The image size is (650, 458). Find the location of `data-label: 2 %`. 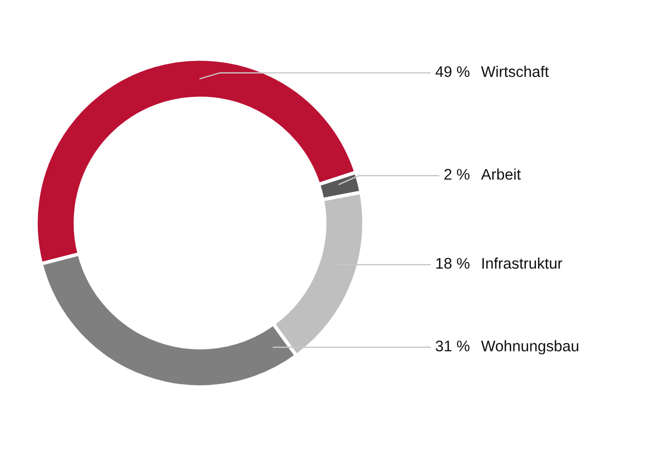

data-label: 2 % is located at coordinates (457, 174).